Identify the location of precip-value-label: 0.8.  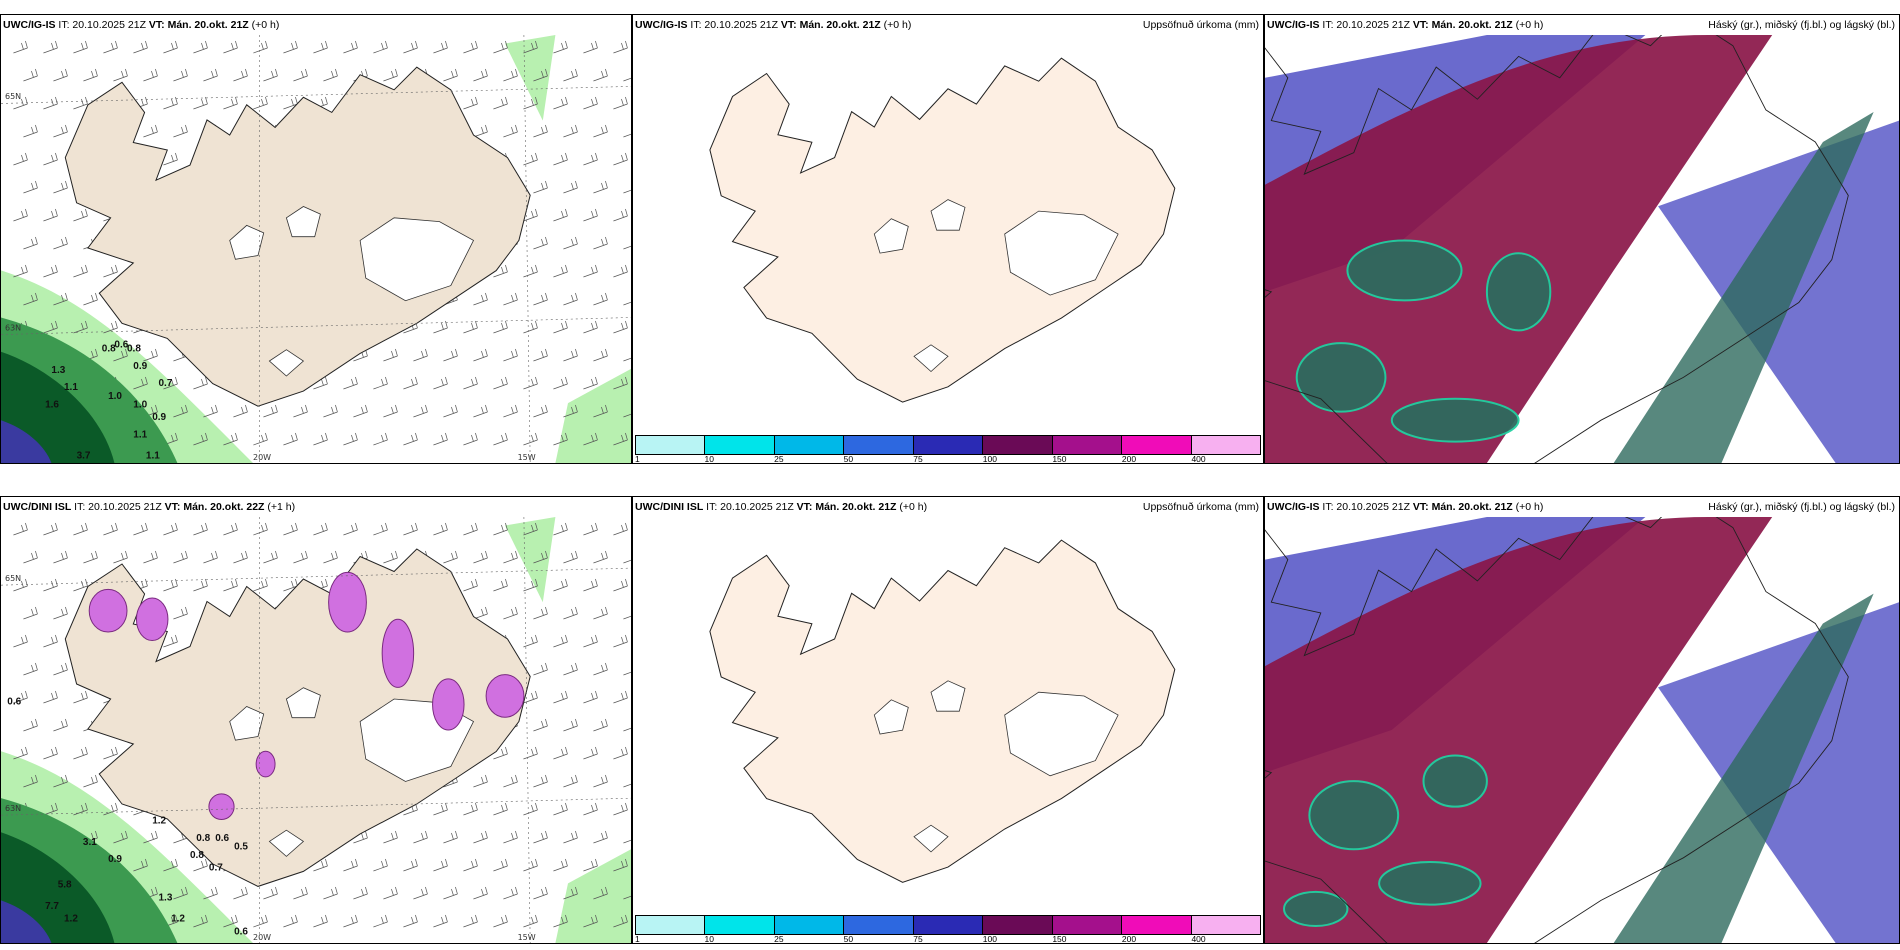
(203, 838).